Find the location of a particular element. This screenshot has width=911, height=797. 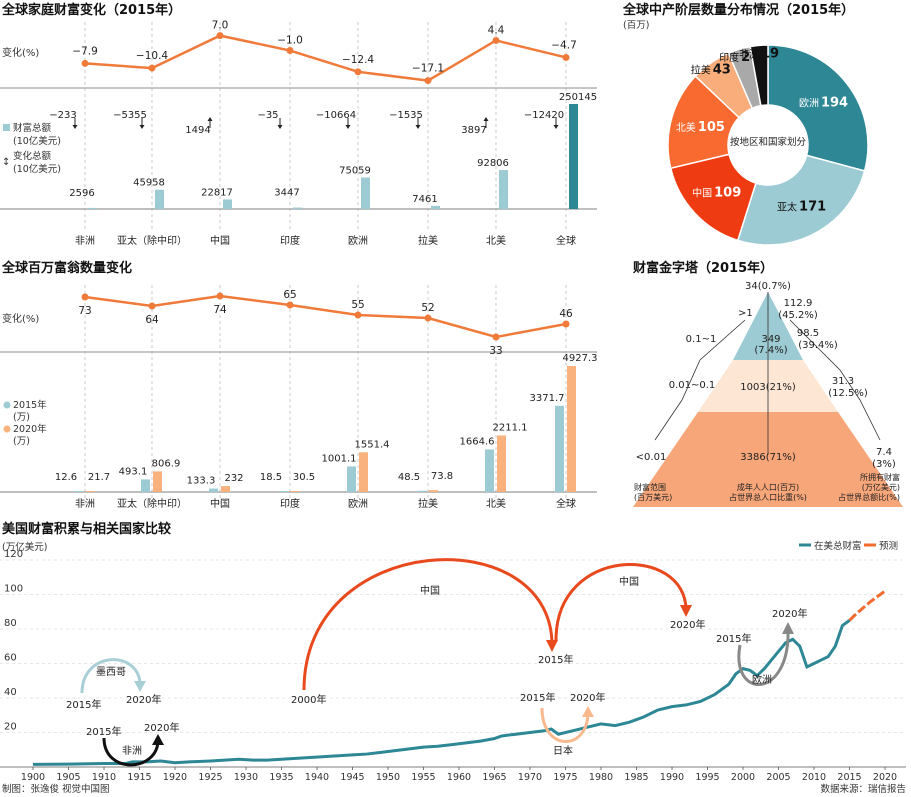

pyramid-footer-left-1: 财富范围 is located at coordinates (650, 487).